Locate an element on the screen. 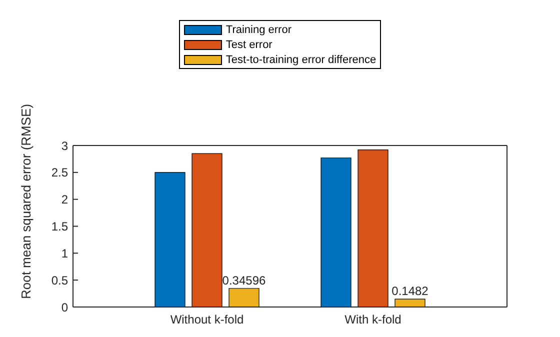 The width and height of the screenshot is (560, 337). y-tick-label: 1.5 is located at coordinates (59, 227).